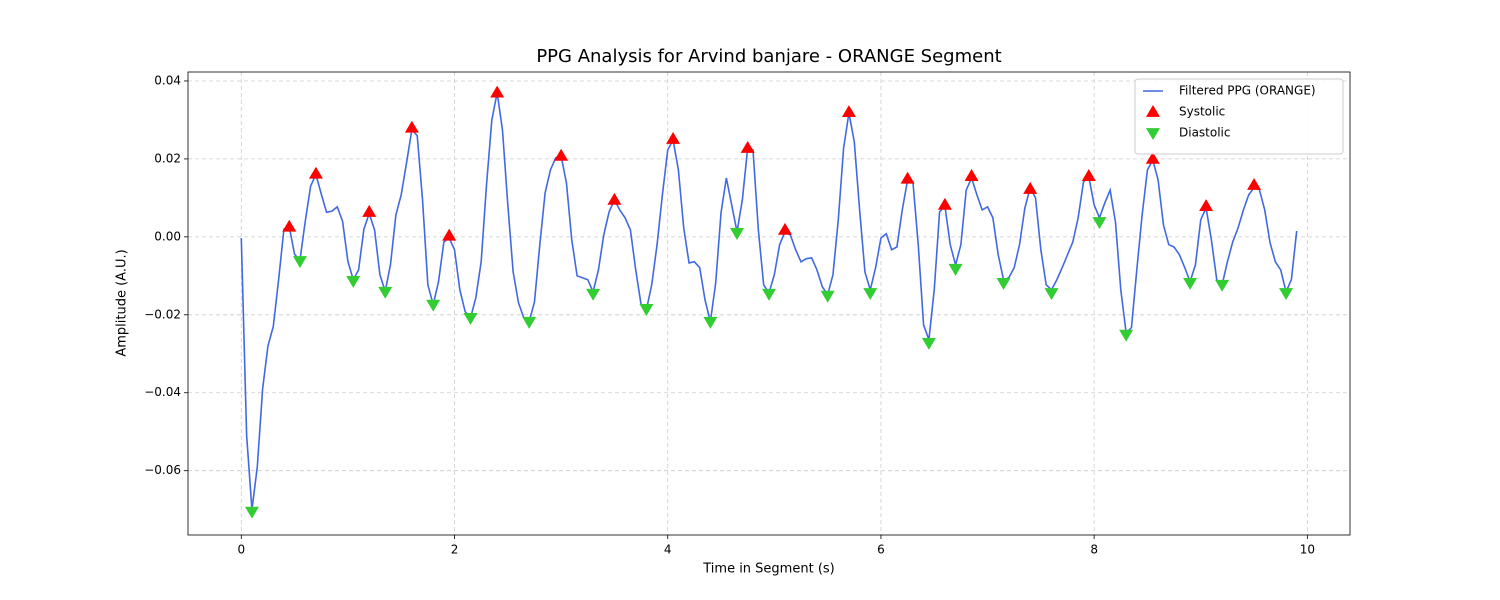 Image resolution: width=1500 pixels, height=600 pixels. What do you see at coordinates (1247, 91) in the screenshot?
I see `legend-label: Filtered PPG (ORANGE)` at bounding box center [1247, 91].